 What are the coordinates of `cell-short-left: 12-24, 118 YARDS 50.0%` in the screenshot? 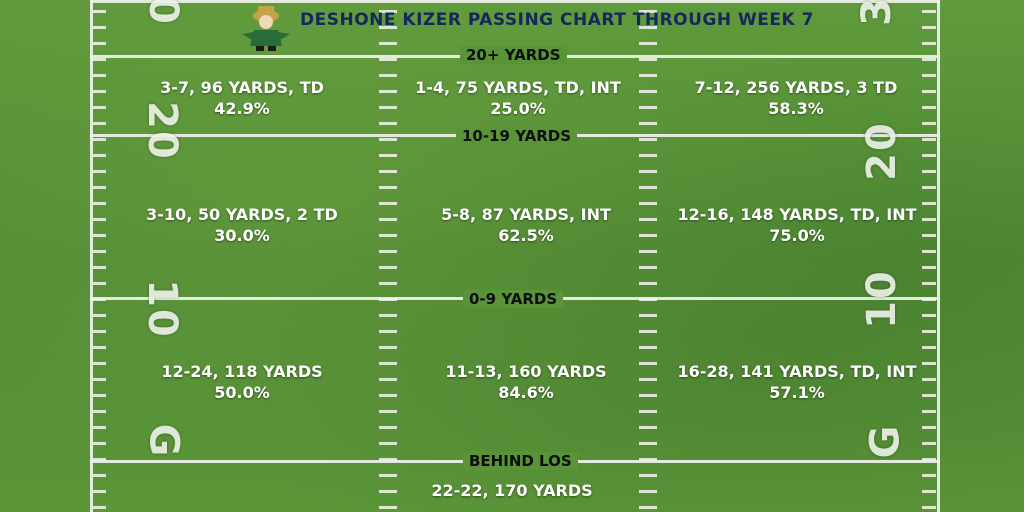 It's located at (242, 382).